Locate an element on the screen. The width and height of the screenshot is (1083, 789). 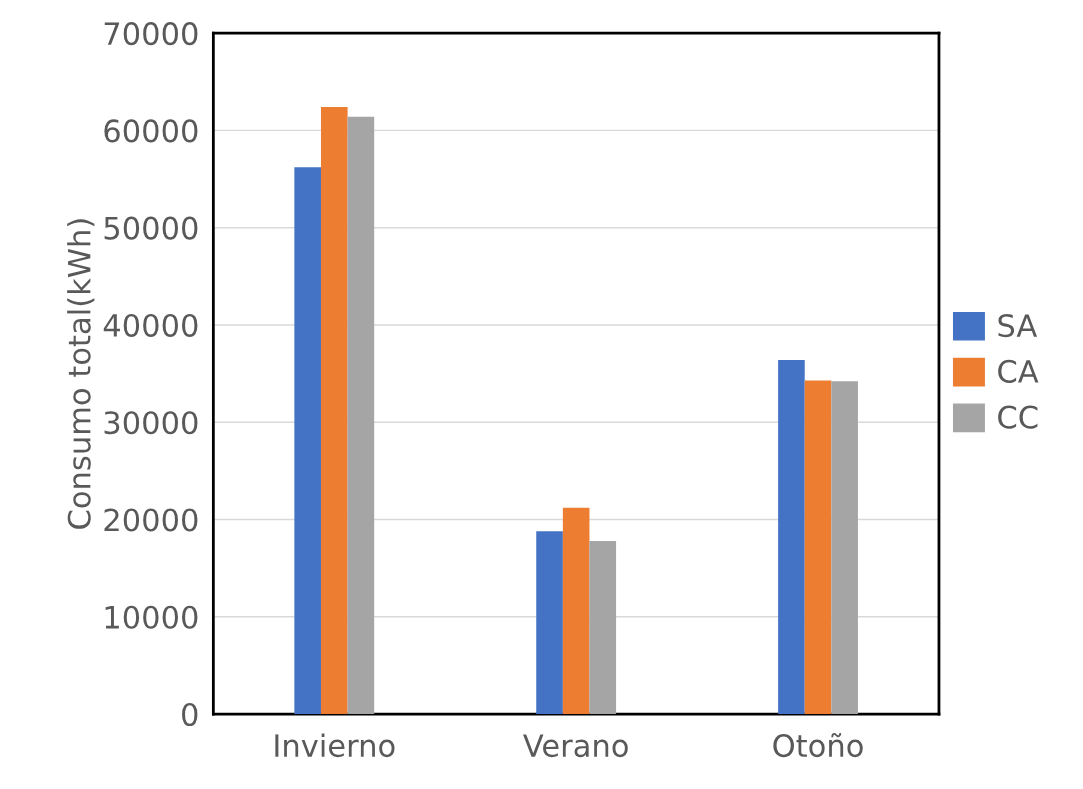
y-tick-label: 50000 is located at coordinates (151, 228).